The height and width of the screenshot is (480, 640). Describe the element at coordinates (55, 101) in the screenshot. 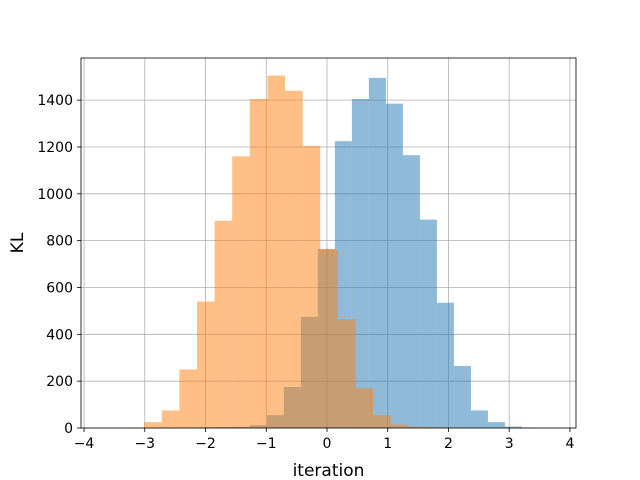

I see `y-tick-label: 1400` at that location.